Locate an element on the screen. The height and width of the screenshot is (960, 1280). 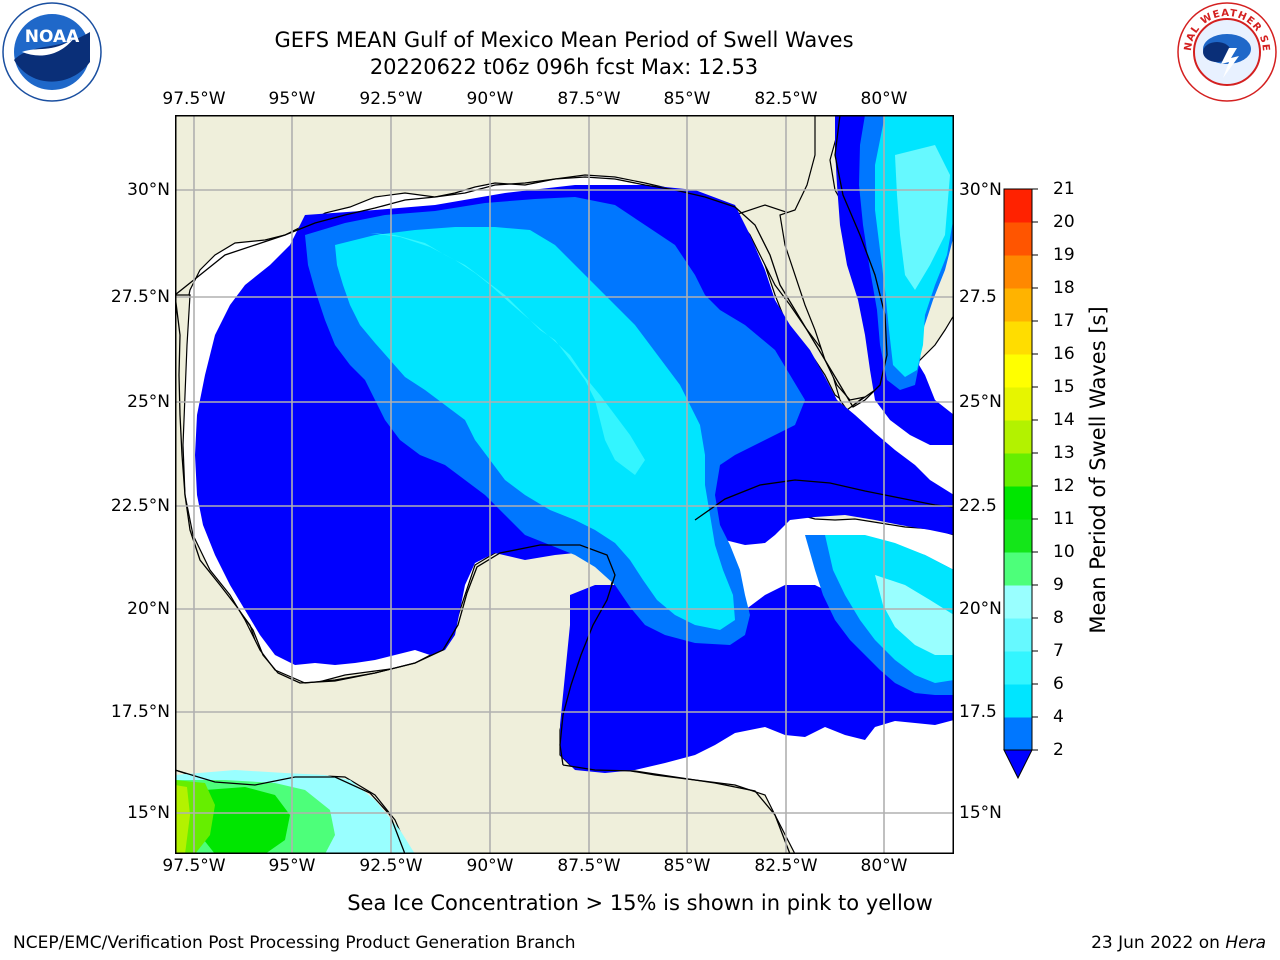
lon-tick-top: 92.5°W is located at coordinates (391, 99).